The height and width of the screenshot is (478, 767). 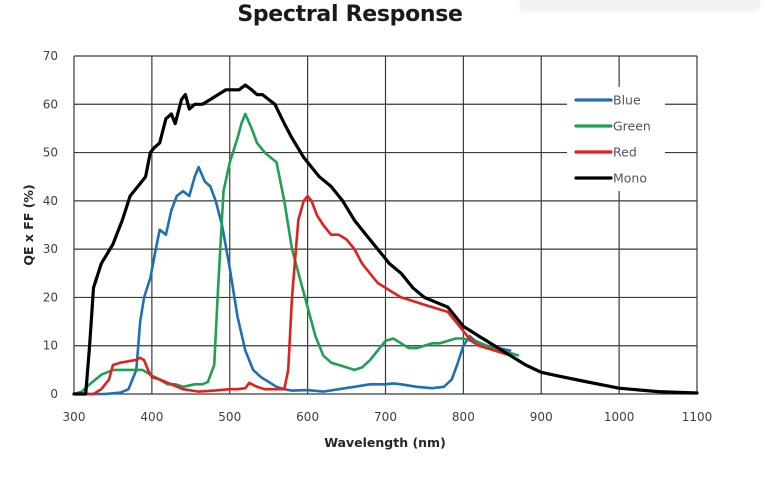 What do you see at coordinates (385, 442) in the screenshot?
I see `x-axis-label: Wavelength (nm)` at bounding box center [385, 442].